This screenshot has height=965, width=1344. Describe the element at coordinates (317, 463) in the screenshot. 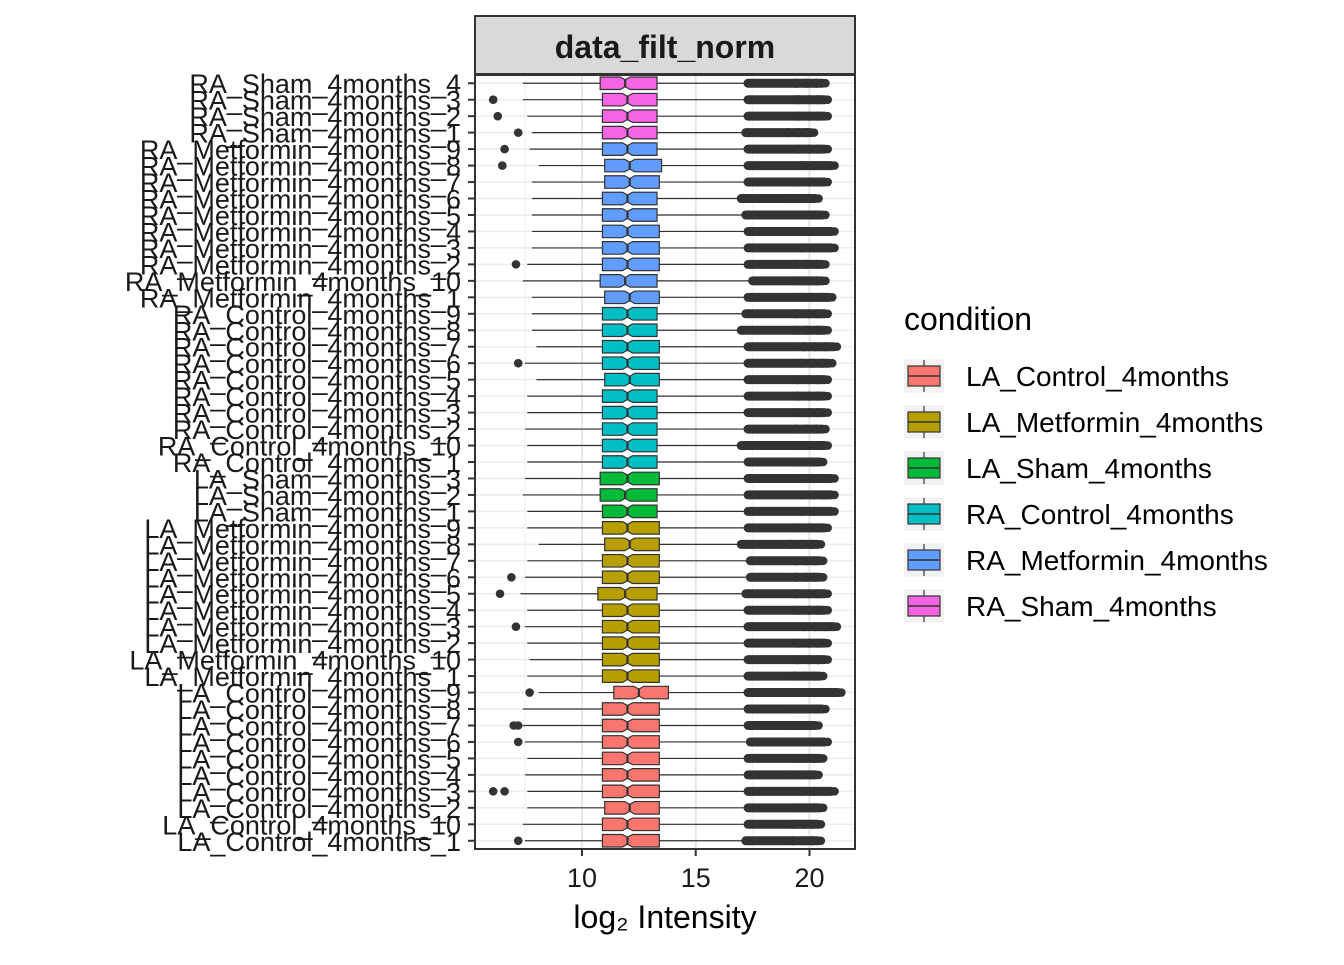

I see `y-tick-label: RA_Control_4months_1` at that location.